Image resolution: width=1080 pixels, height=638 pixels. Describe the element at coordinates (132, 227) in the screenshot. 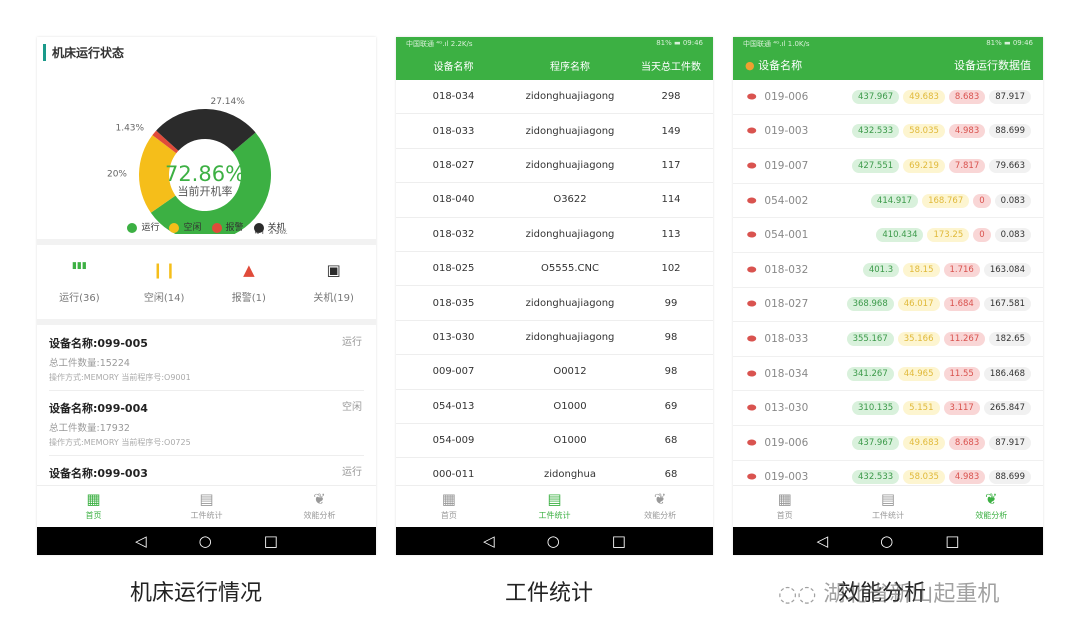

I see `legend-dot` at that location.